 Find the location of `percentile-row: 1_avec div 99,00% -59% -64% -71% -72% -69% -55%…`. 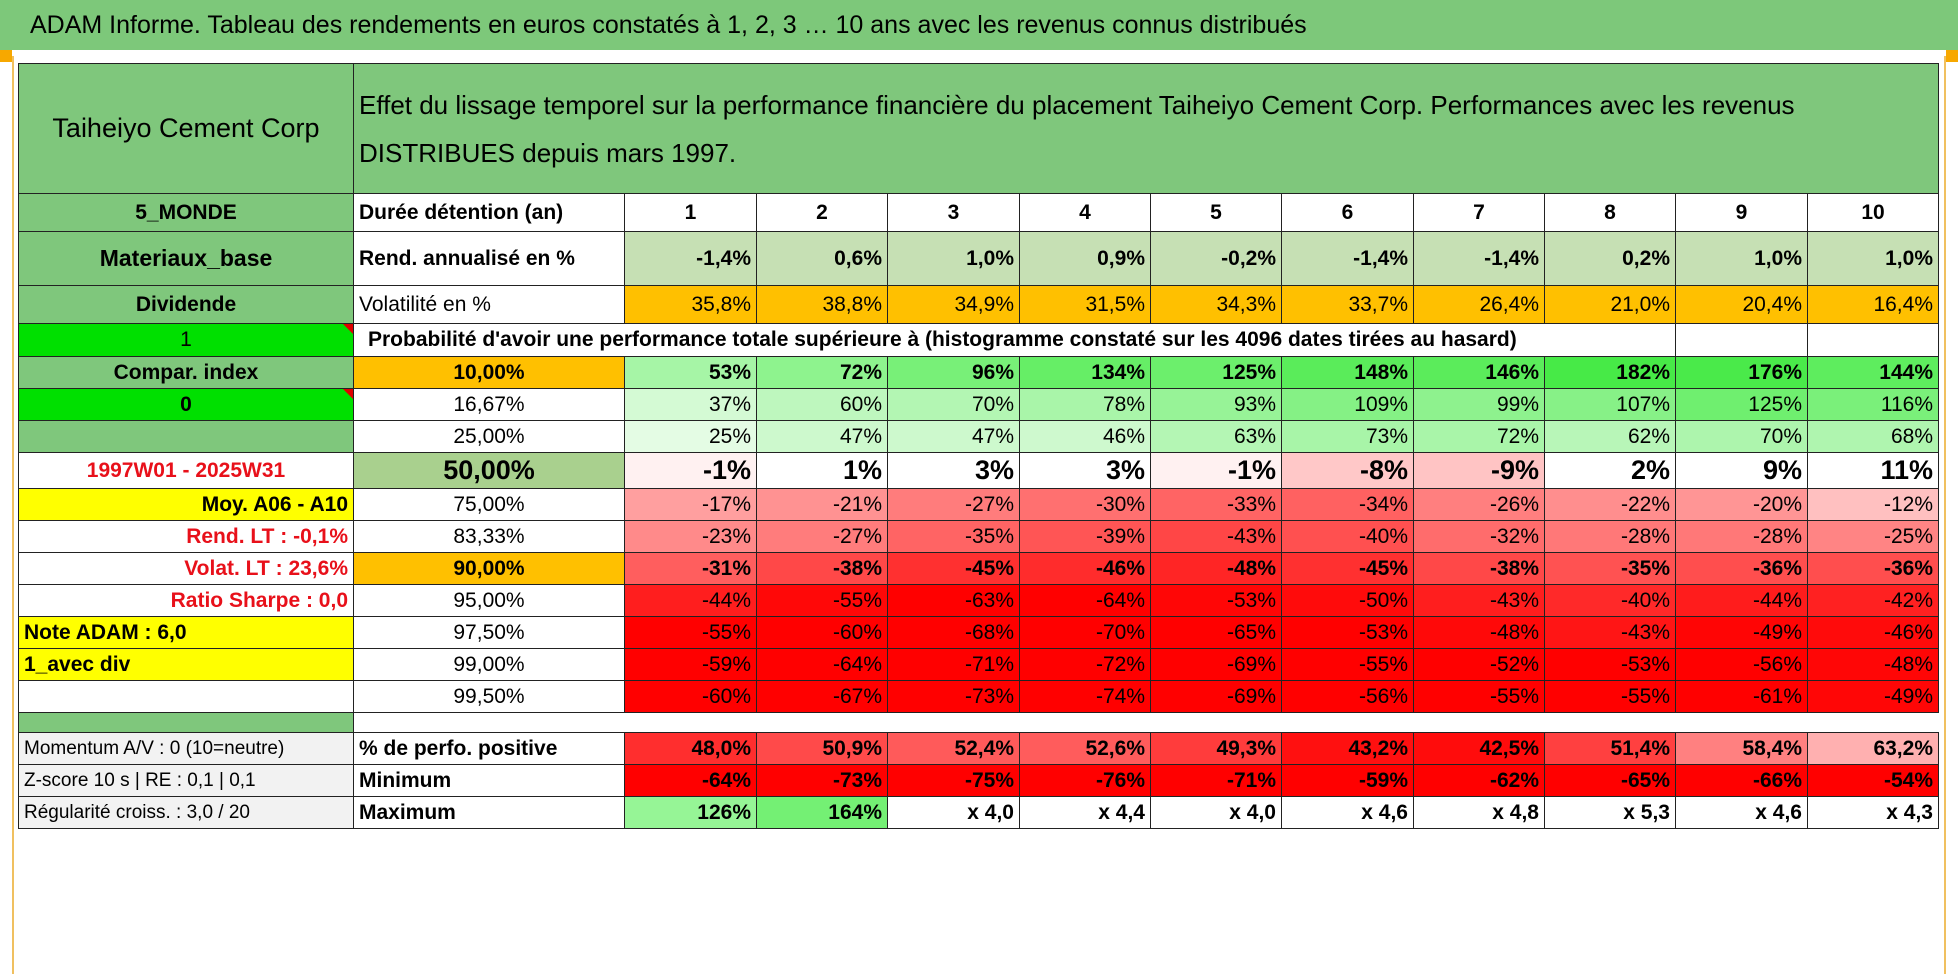

percentile-row: 1_avec div 99,00% -59% -64% -71% -72% -69% -55%… is located at coordinates (978, 664).